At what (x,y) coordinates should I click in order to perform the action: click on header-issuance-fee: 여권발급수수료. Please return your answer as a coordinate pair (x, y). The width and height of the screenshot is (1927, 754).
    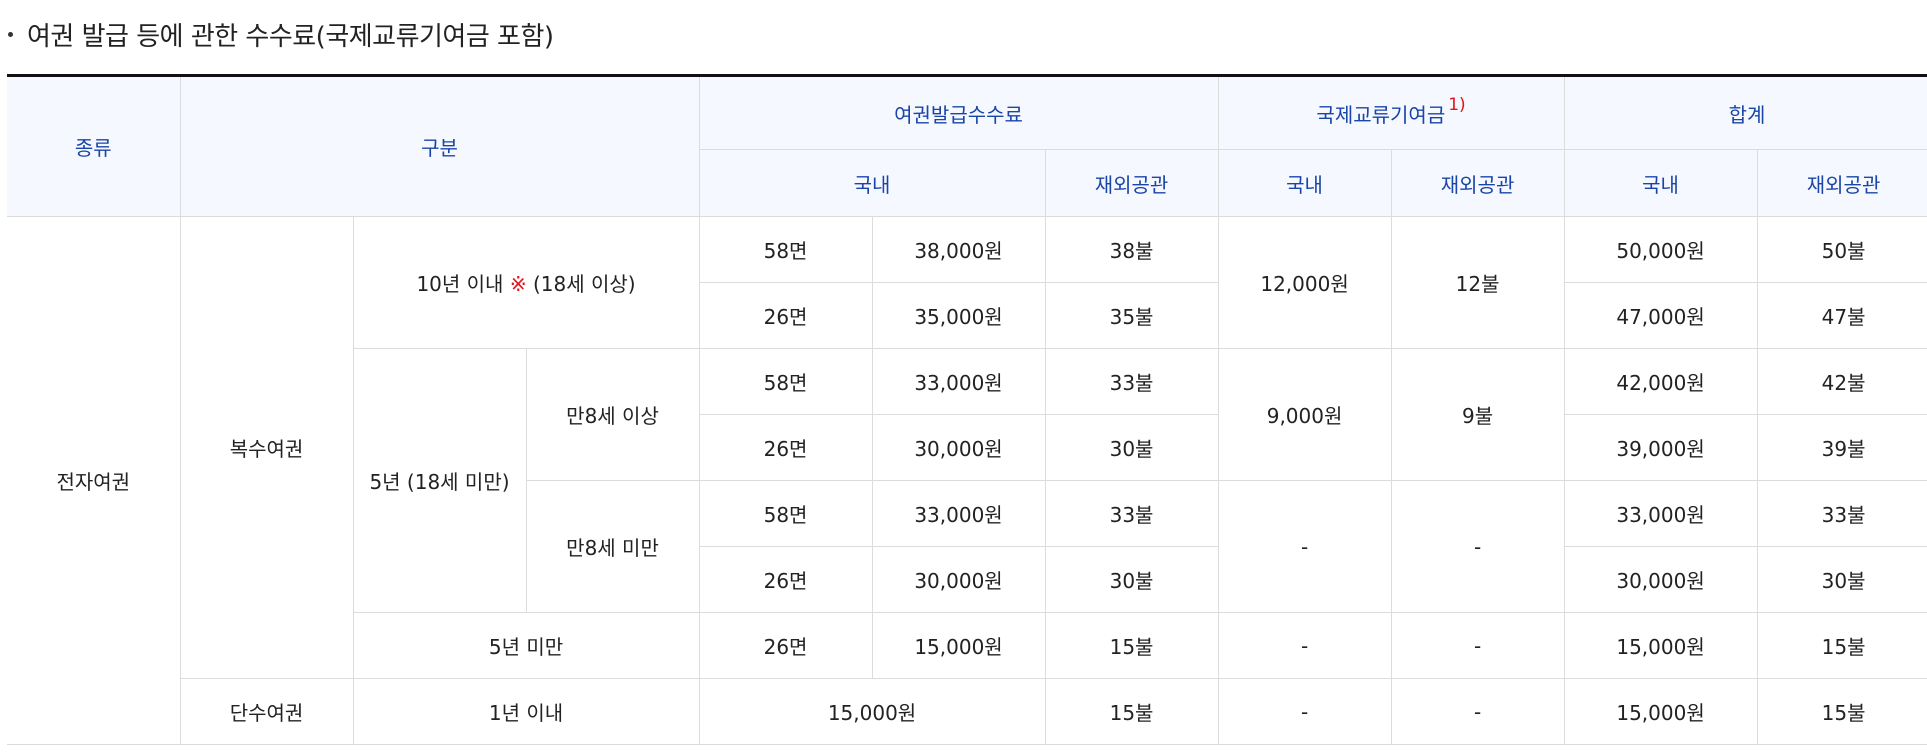
    Looking at the image, I should click on (958, 112).